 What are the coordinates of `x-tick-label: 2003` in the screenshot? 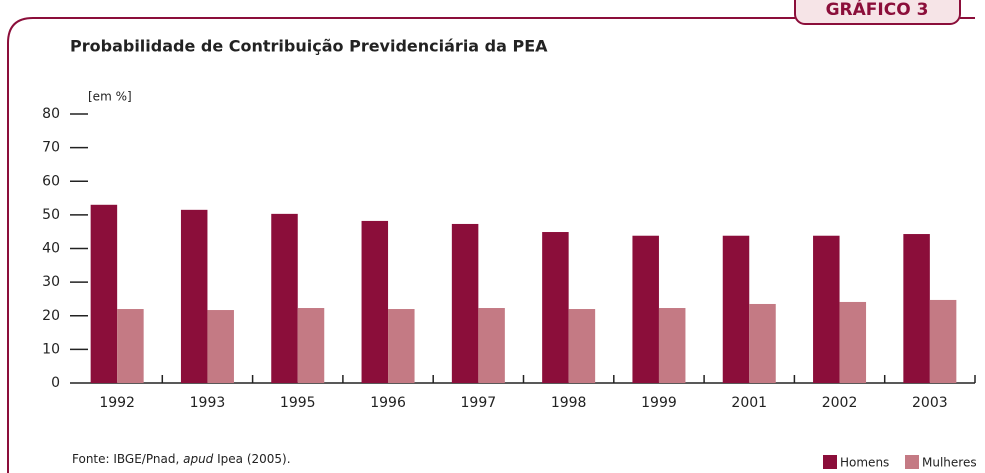 It's located at (930, 403).